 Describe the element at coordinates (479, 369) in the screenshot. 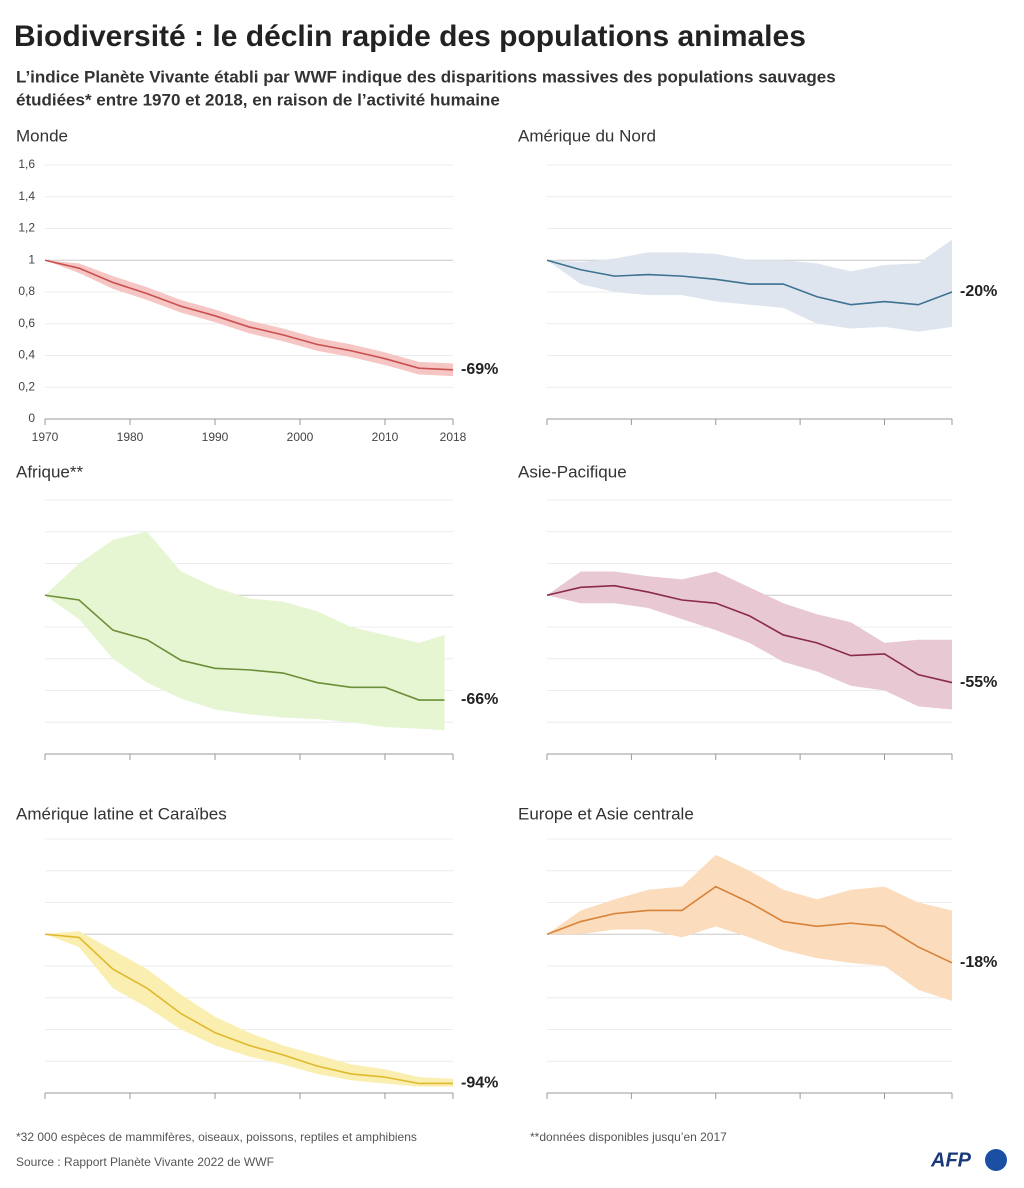

I see `end-label: -69%` at that location.